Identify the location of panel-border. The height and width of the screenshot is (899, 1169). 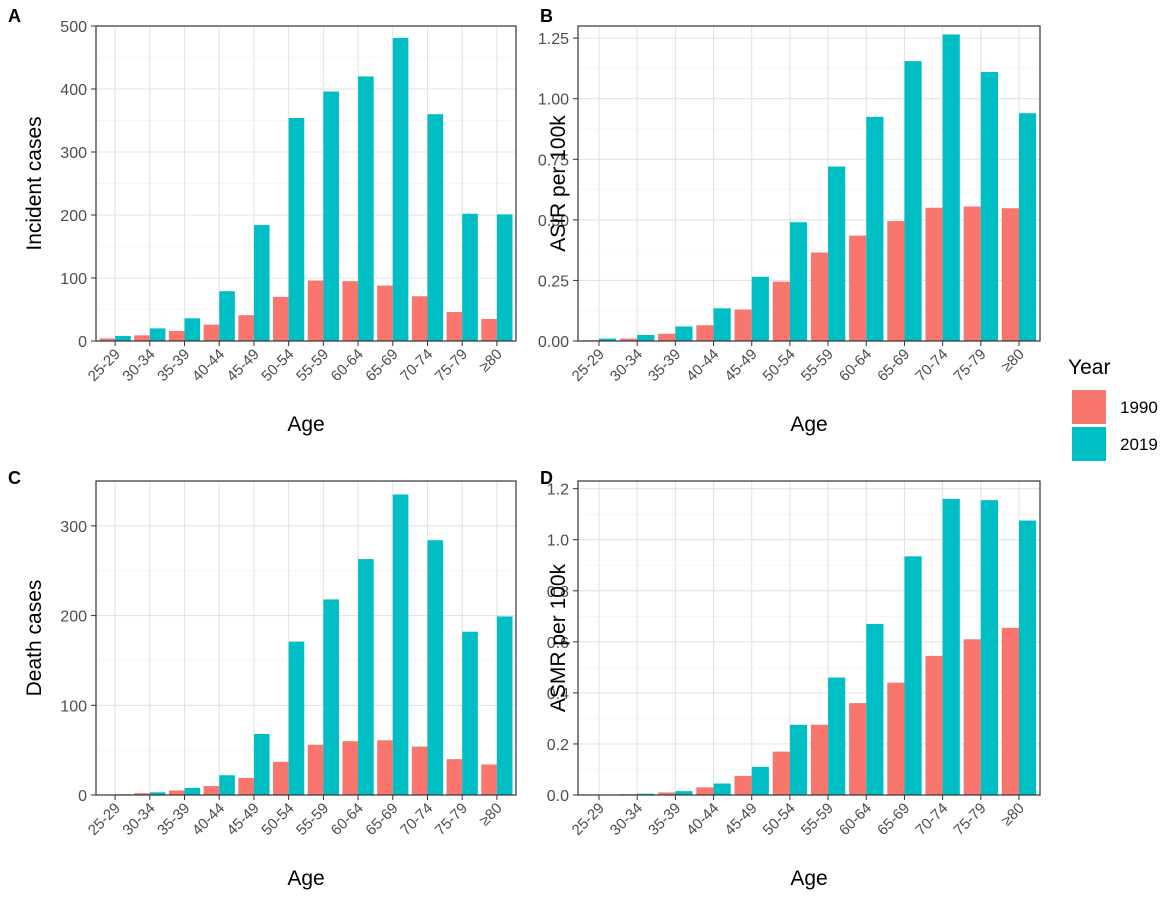
(306, 638).